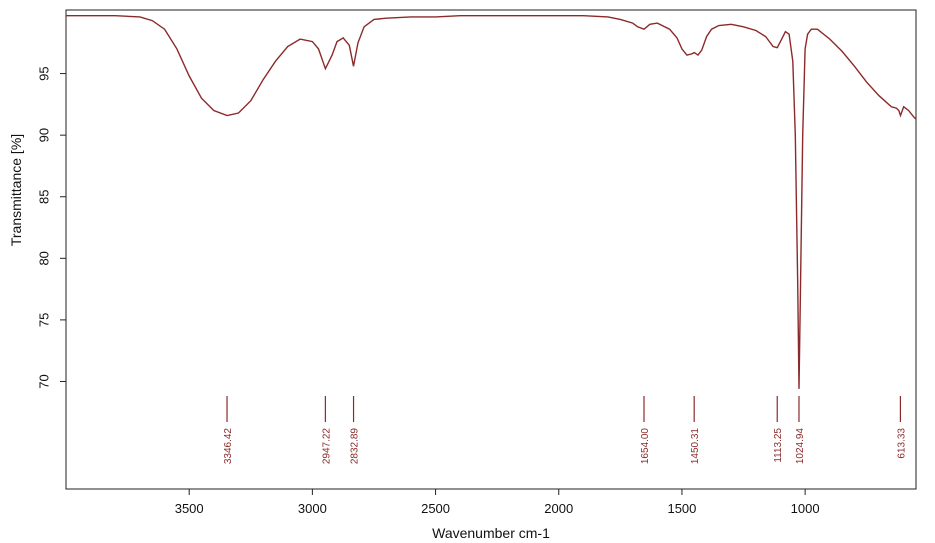 This screenshot has width=935, height=543. What do you see at coordinates (189, 508) in the screenshot?
I see `x-tick-label: 3500` at bounding box center [189, 508].